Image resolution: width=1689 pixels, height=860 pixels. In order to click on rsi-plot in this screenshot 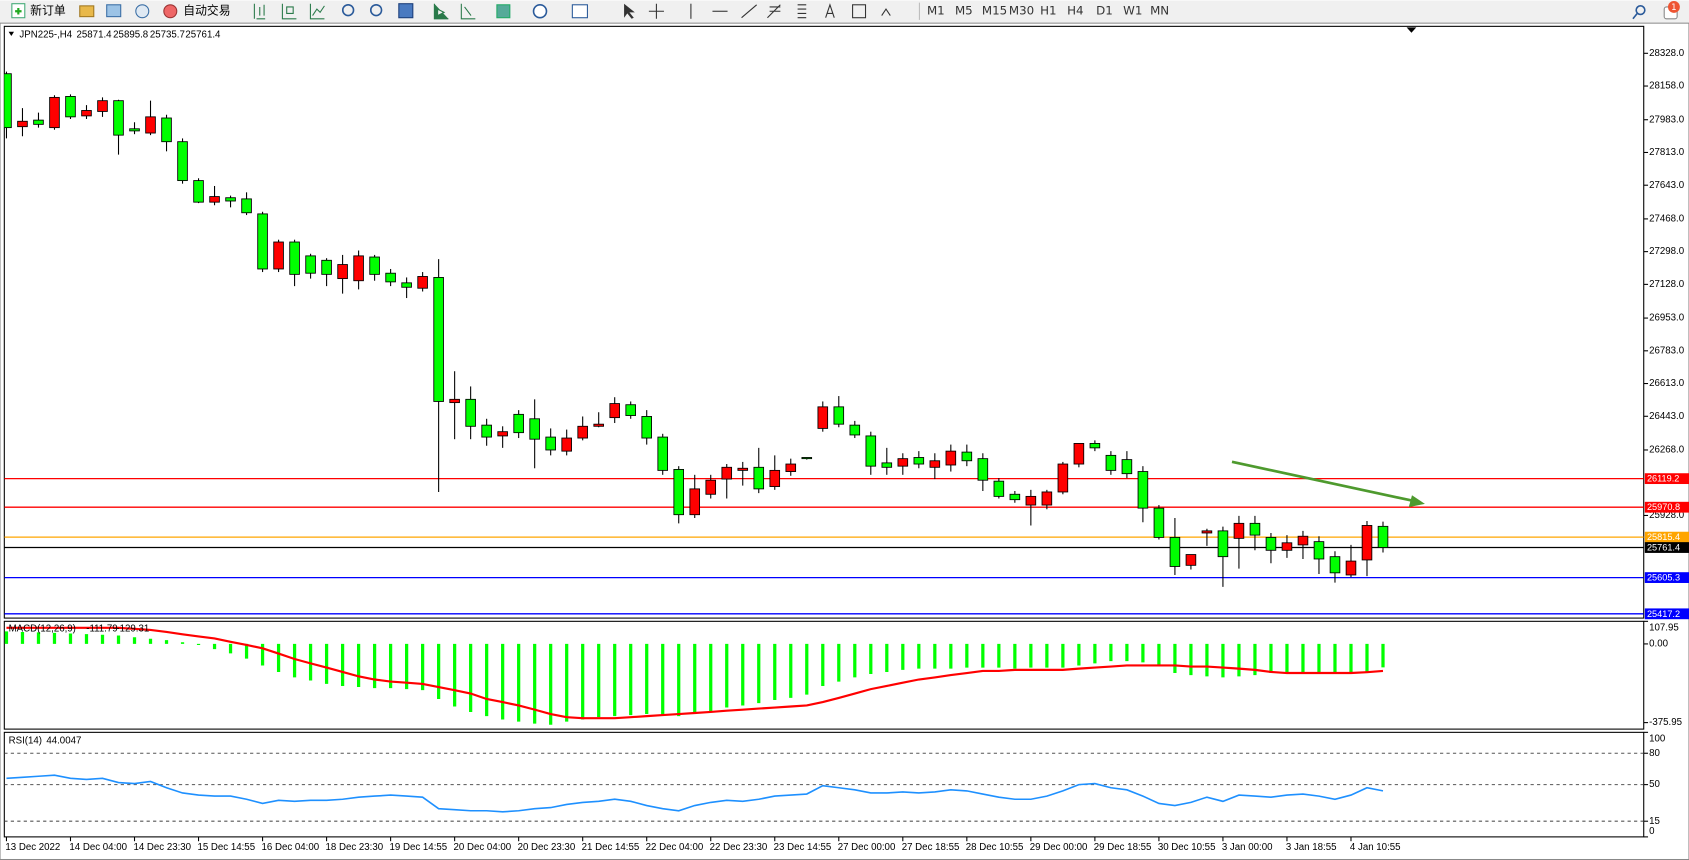, I will do `click(824, 787)`.